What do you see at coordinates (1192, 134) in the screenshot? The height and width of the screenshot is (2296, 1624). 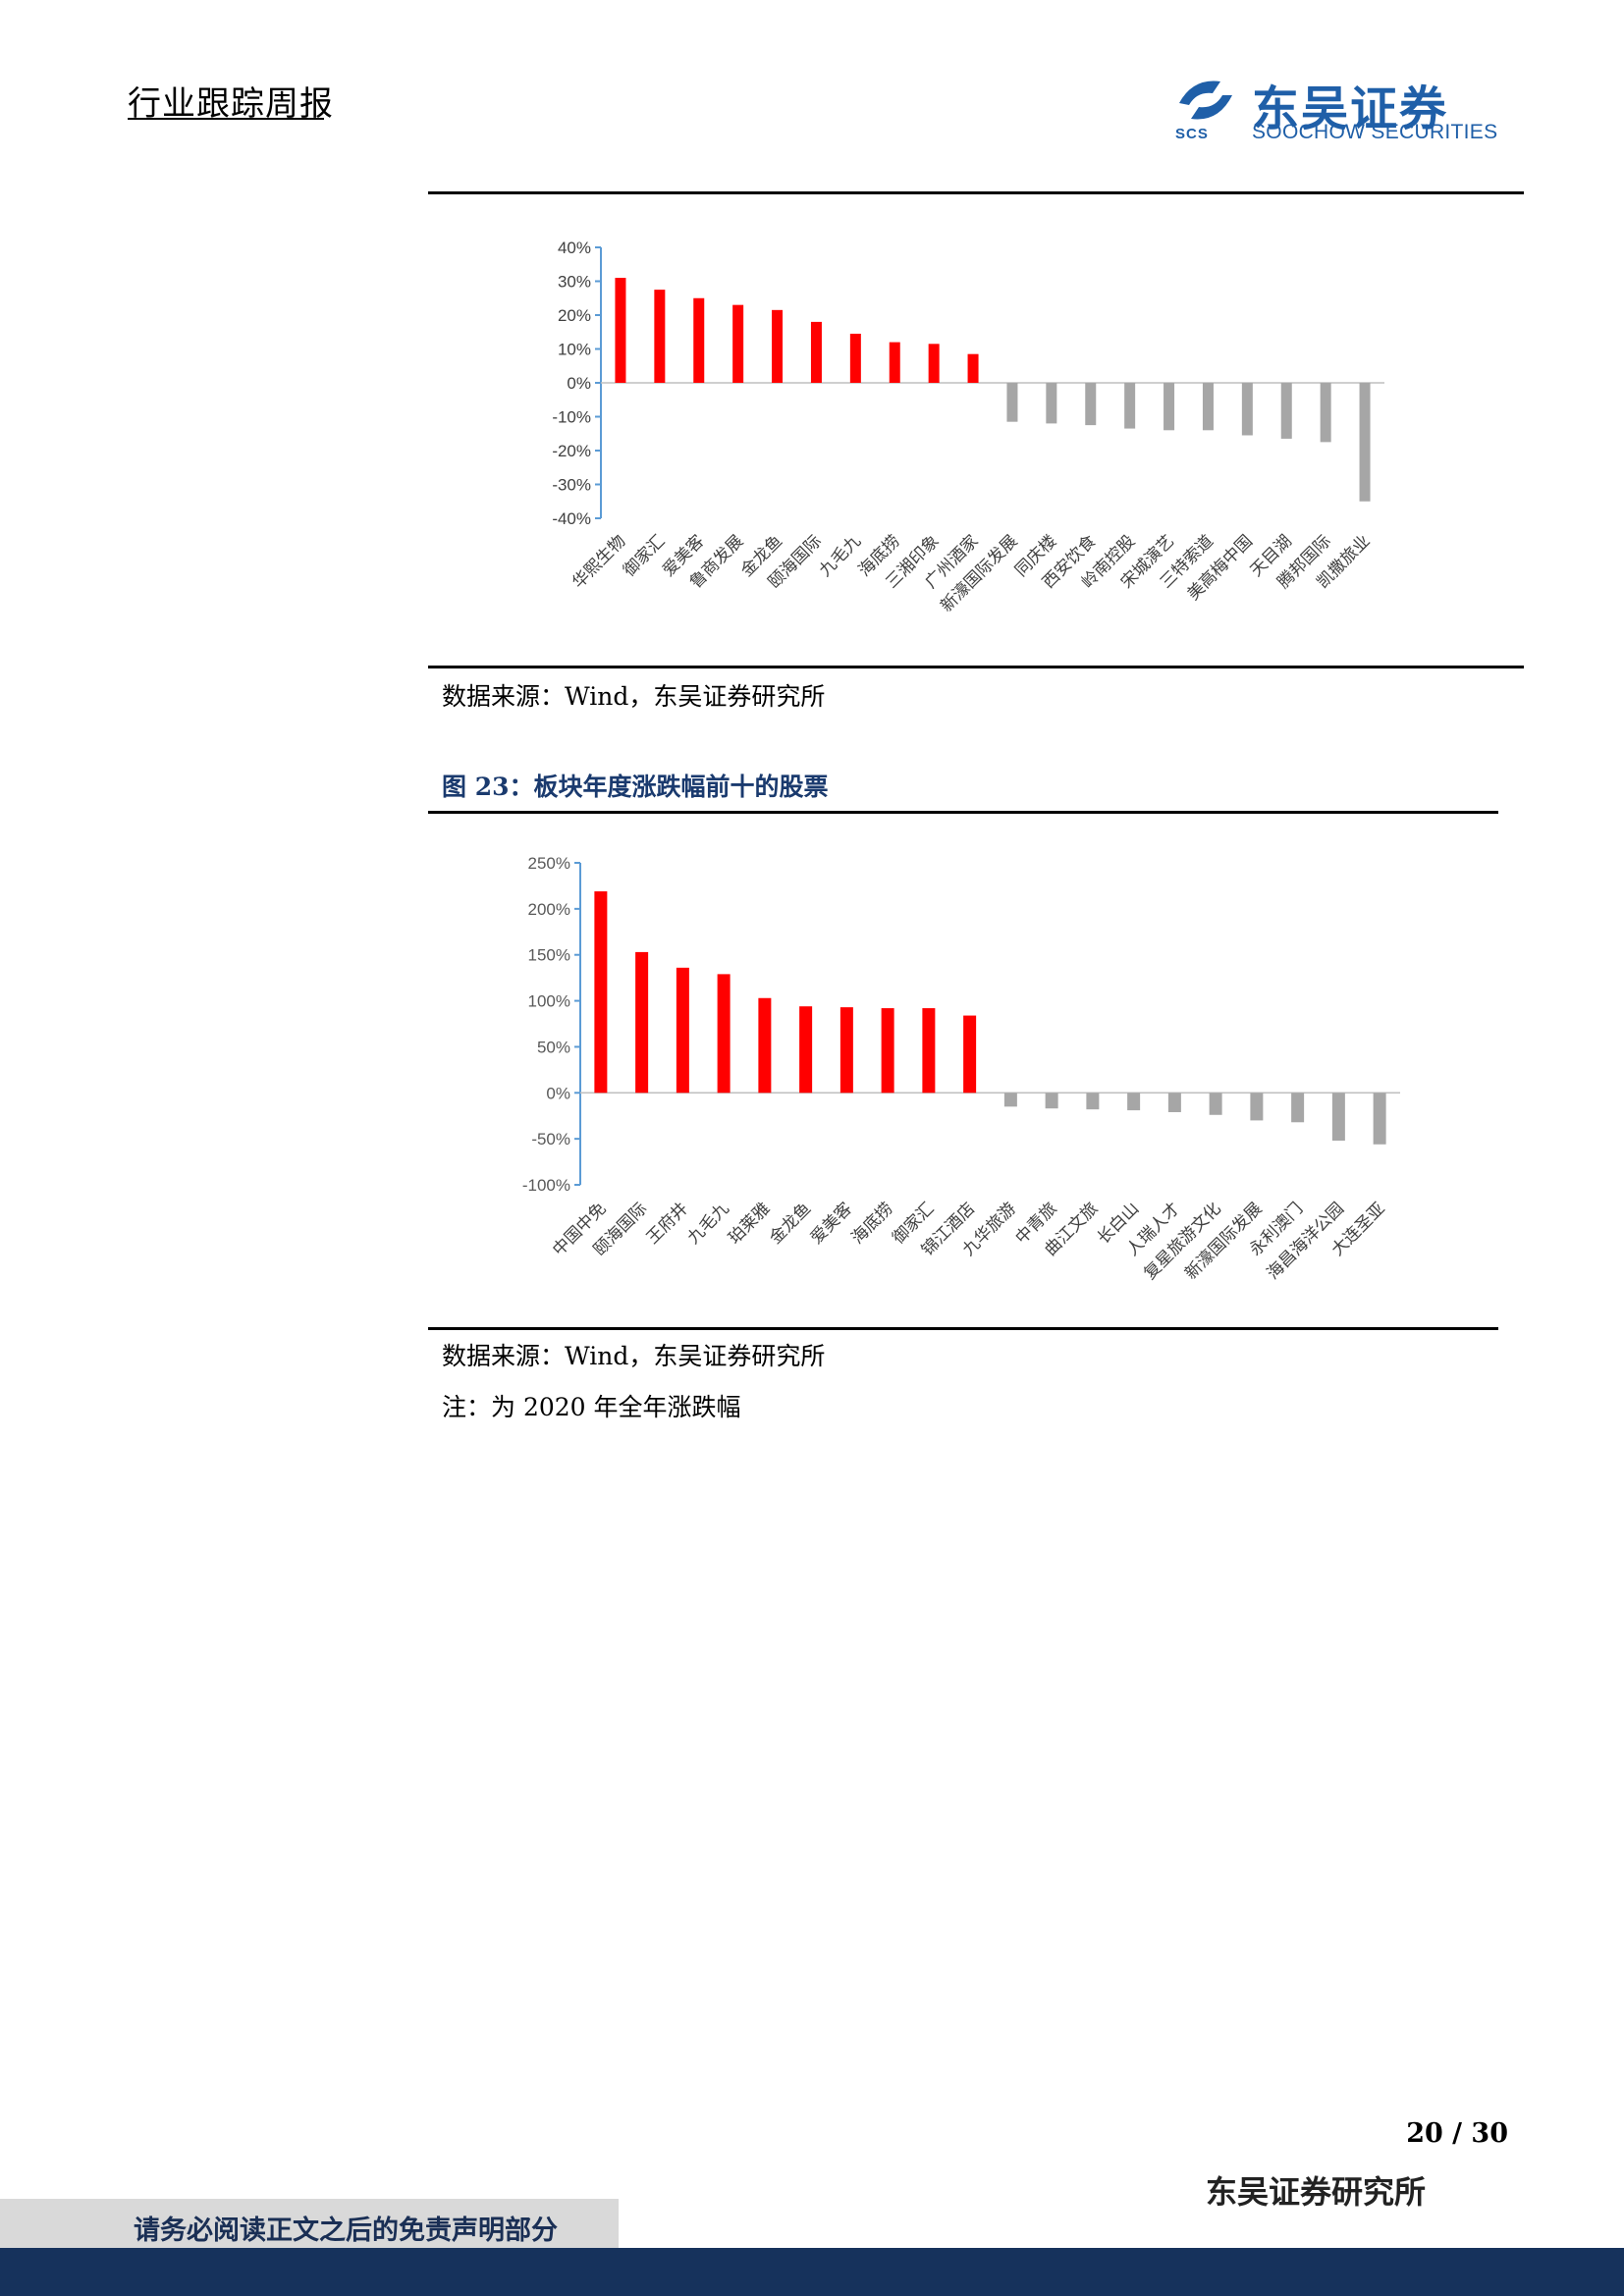 I see `logo-abbreviation: SCS` at bounding box center [1192, 134].